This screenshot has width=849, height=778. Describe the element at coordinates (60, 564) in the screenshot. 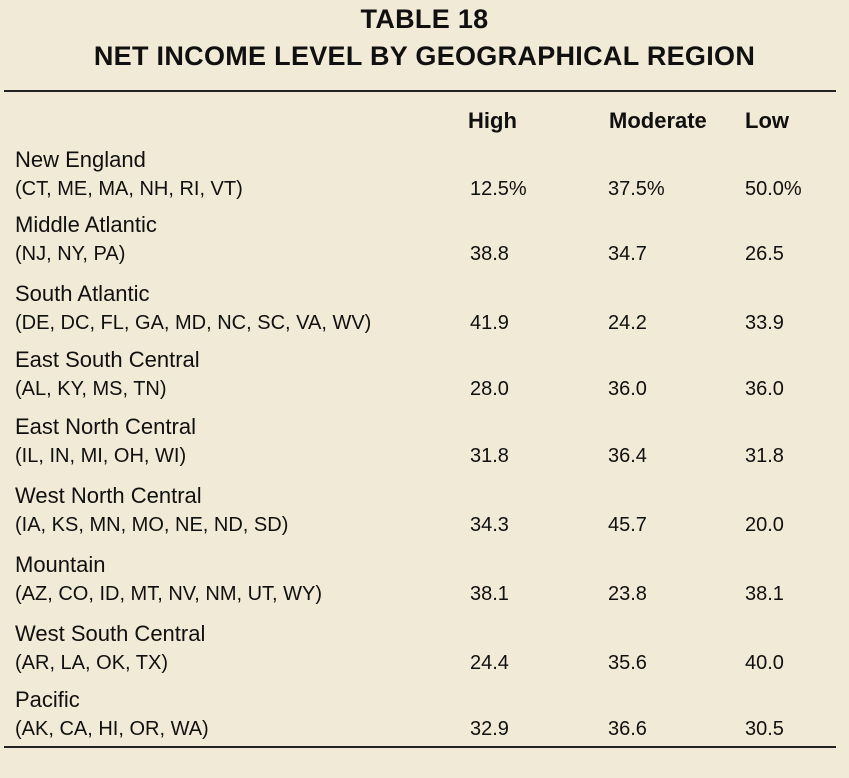

I see `region-name: Mountain` at that location.